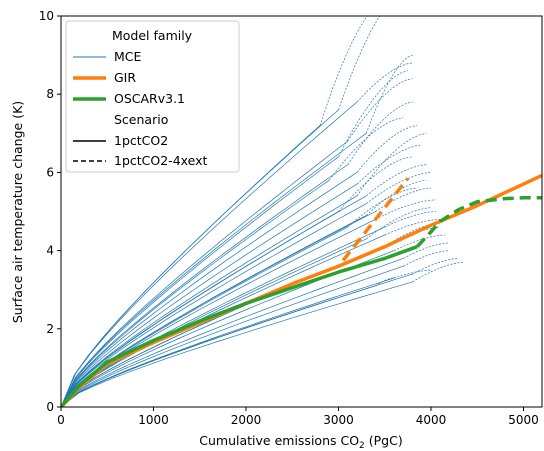  I want to click on legend-label-dashed: 1pctCO2-4xext, so click(161, 160).